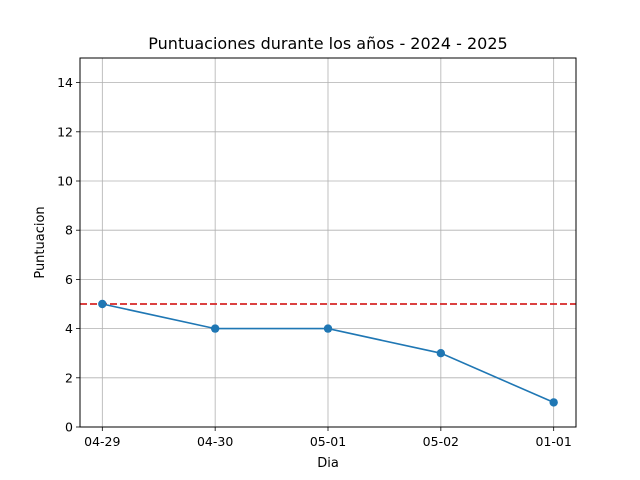 This screenshot has height=480, width=640. Describe the element at coordinates (65, 181) in the screenshot. I see `y-tick-label: 10` at that location.